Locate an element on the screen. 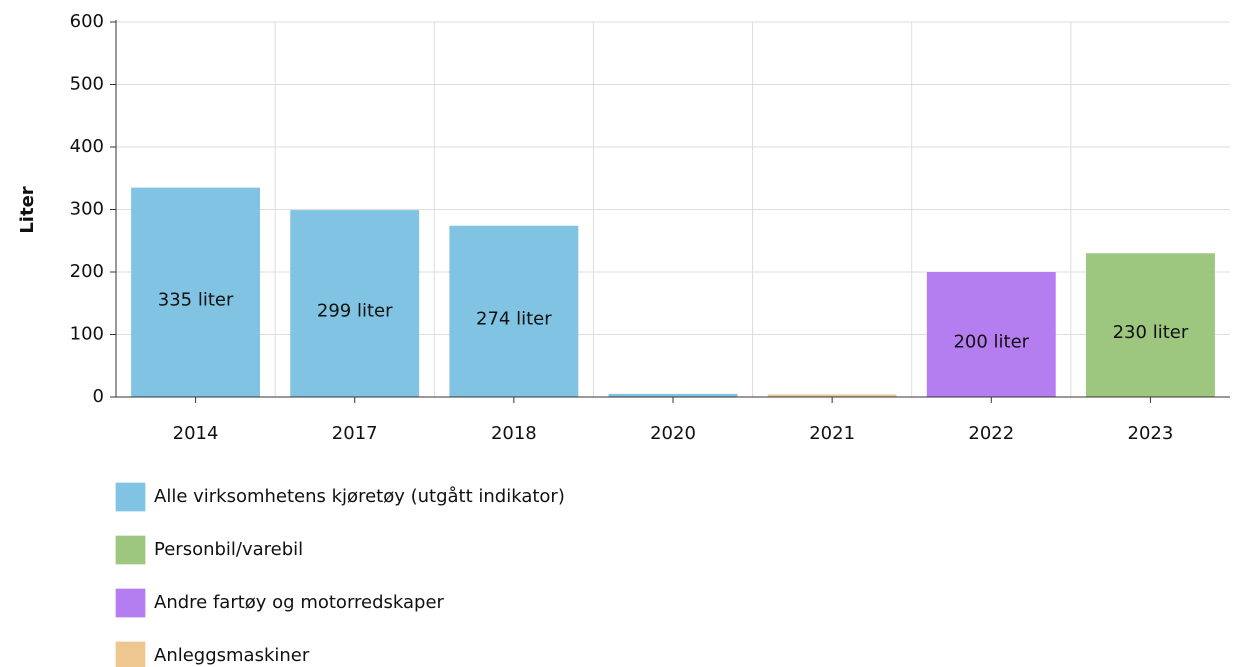  legend-label: Anleggsmaskiner is located at coordinates (232, 655).